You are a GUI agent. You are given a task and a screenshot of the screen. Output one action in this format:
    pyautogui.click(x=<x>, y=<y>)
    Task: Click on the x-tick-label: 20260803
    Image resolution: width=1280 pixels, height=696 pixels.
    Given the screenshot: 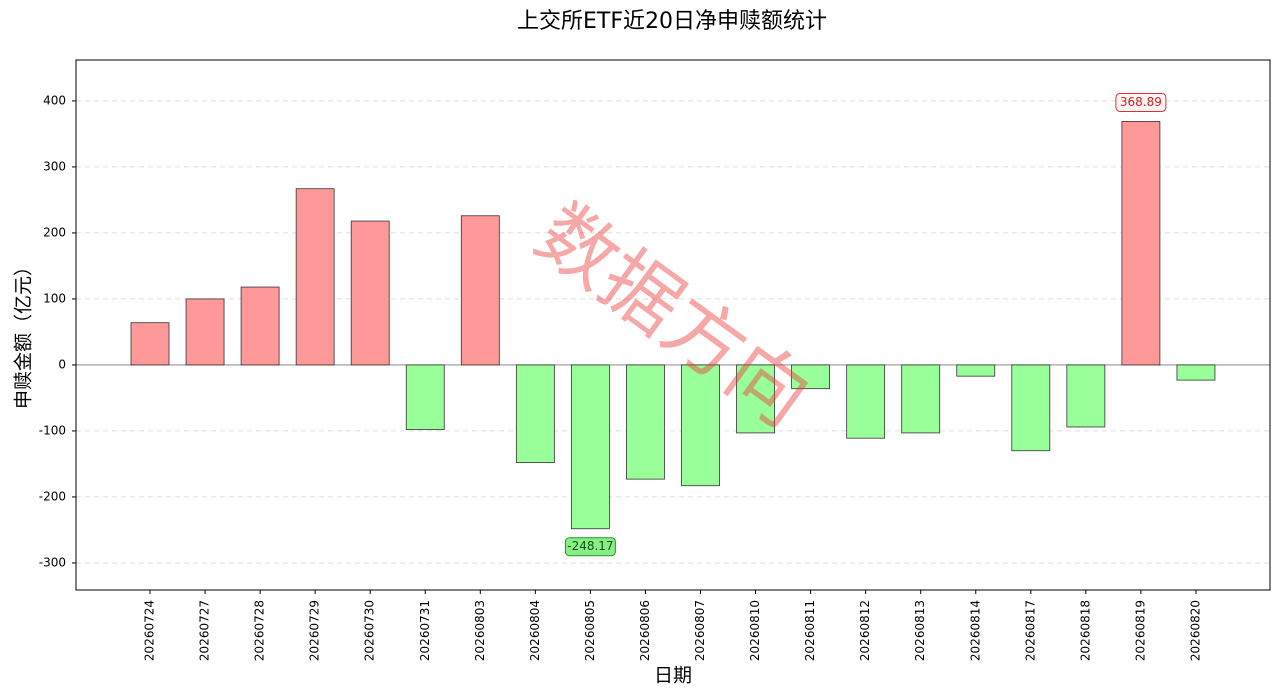 What is the action you would take?
    pyautogui.click(x=480, y=630)
    